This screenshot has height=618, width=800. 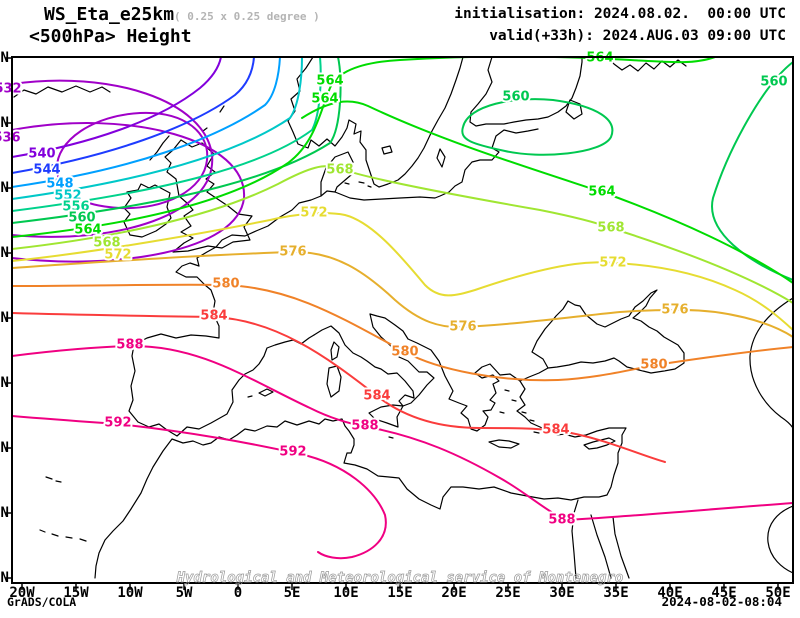 What do you see at coordinates (67, 196) in the screenshot?
I see `contour-label-552: 552` at bounding box center [67, 196].